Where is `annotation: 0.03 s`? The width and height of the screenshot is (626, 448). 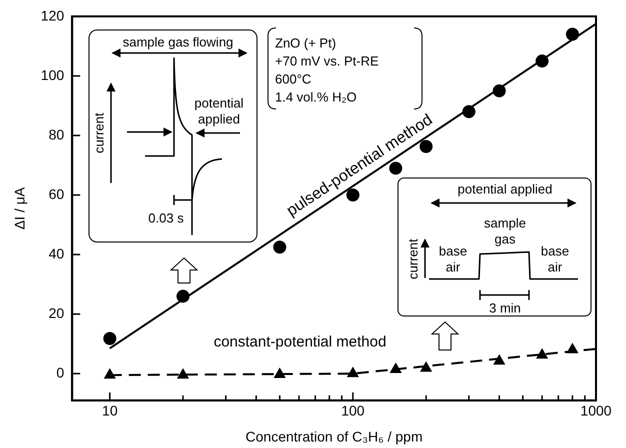 annotation: 0.03 s is located at coordinates (166, 218).